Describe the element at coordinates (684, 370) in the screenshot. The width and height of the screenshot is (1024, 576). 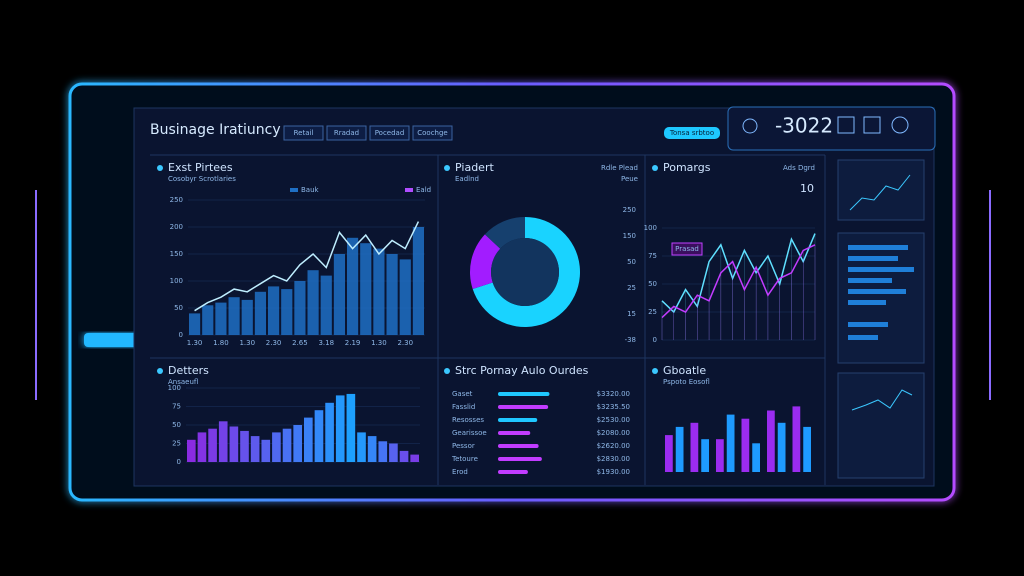
I see `panel-title: Gboatle` at that location.